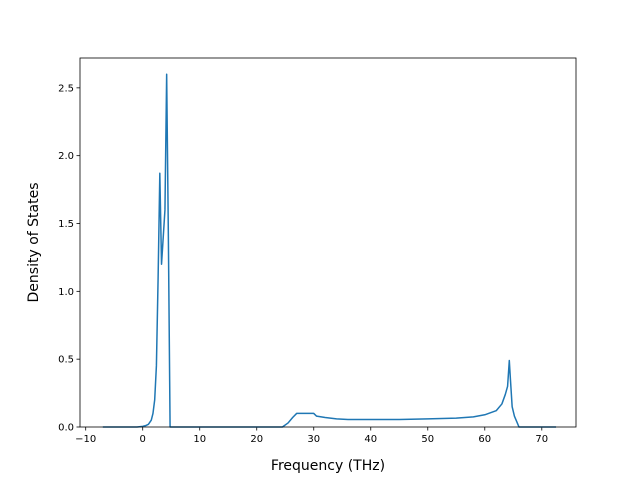 This screenshot has width=640, height=480. I want to click on y-axis-label: Density of States, so click(34, 243).